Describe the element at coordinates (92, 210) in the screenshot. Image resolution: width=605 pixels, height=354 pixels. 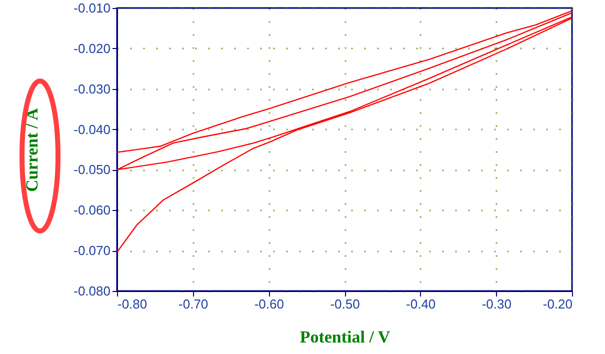
I see `y-tick-label: -0.060` at that location.